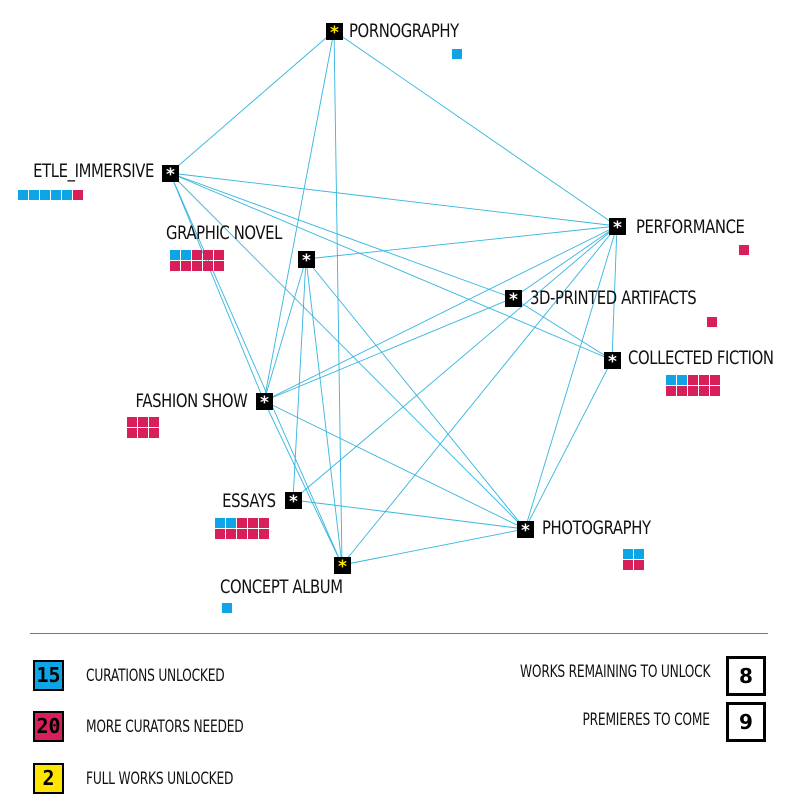  What do you see at coordinates (399, 633) in the screenshot?
I see `divider` at bounding box center [399, 633].